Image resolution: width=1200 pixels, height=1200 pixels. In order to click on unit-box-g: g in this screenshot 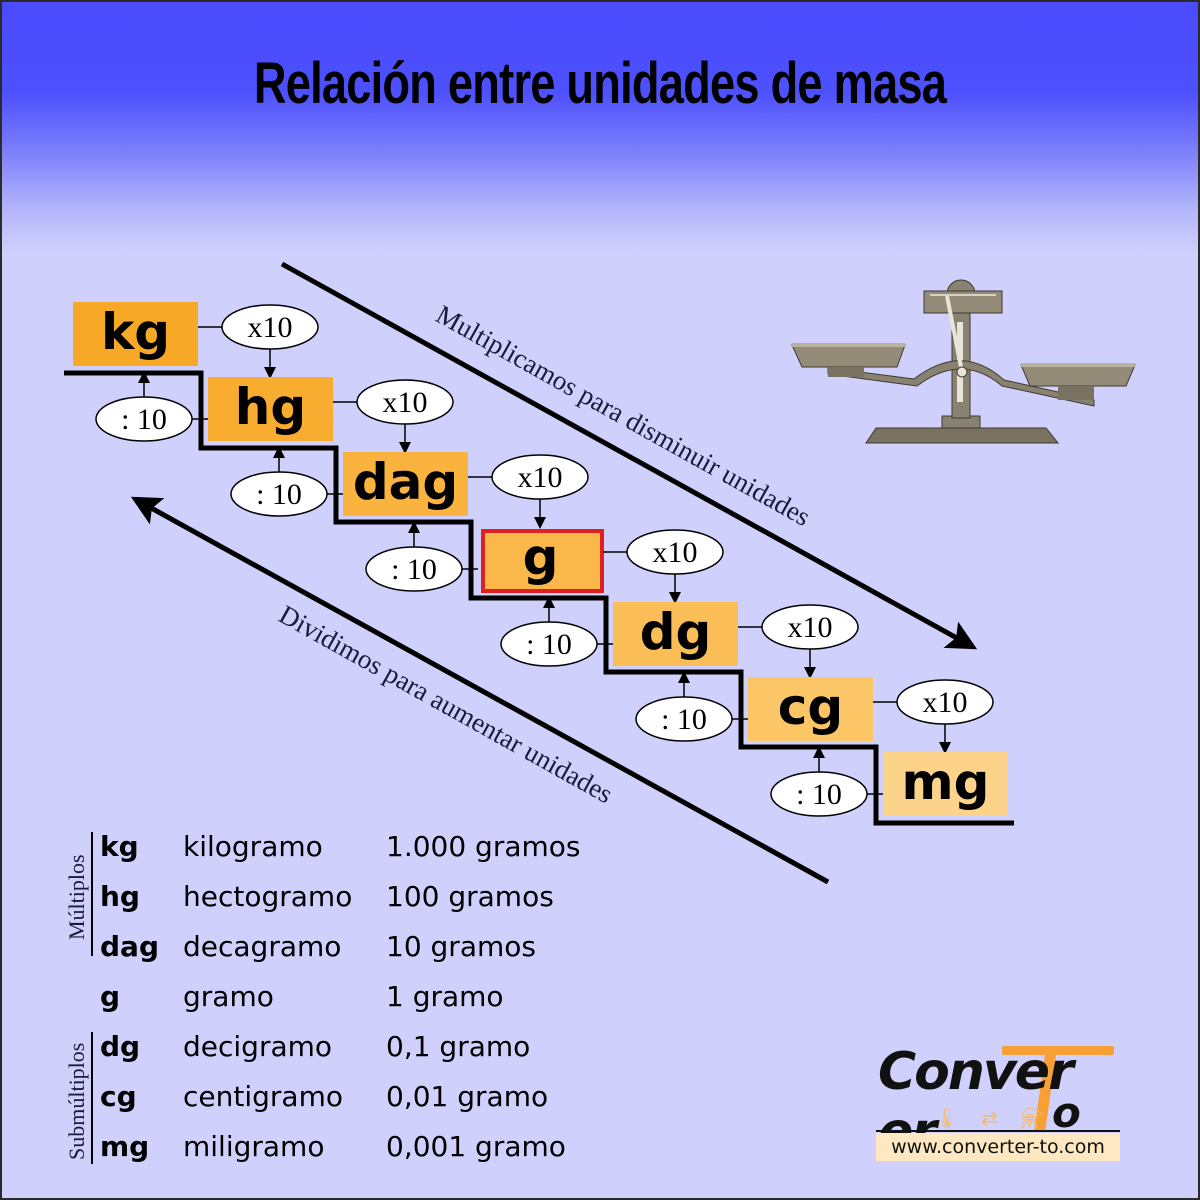, I will do `click(542, 560)`.